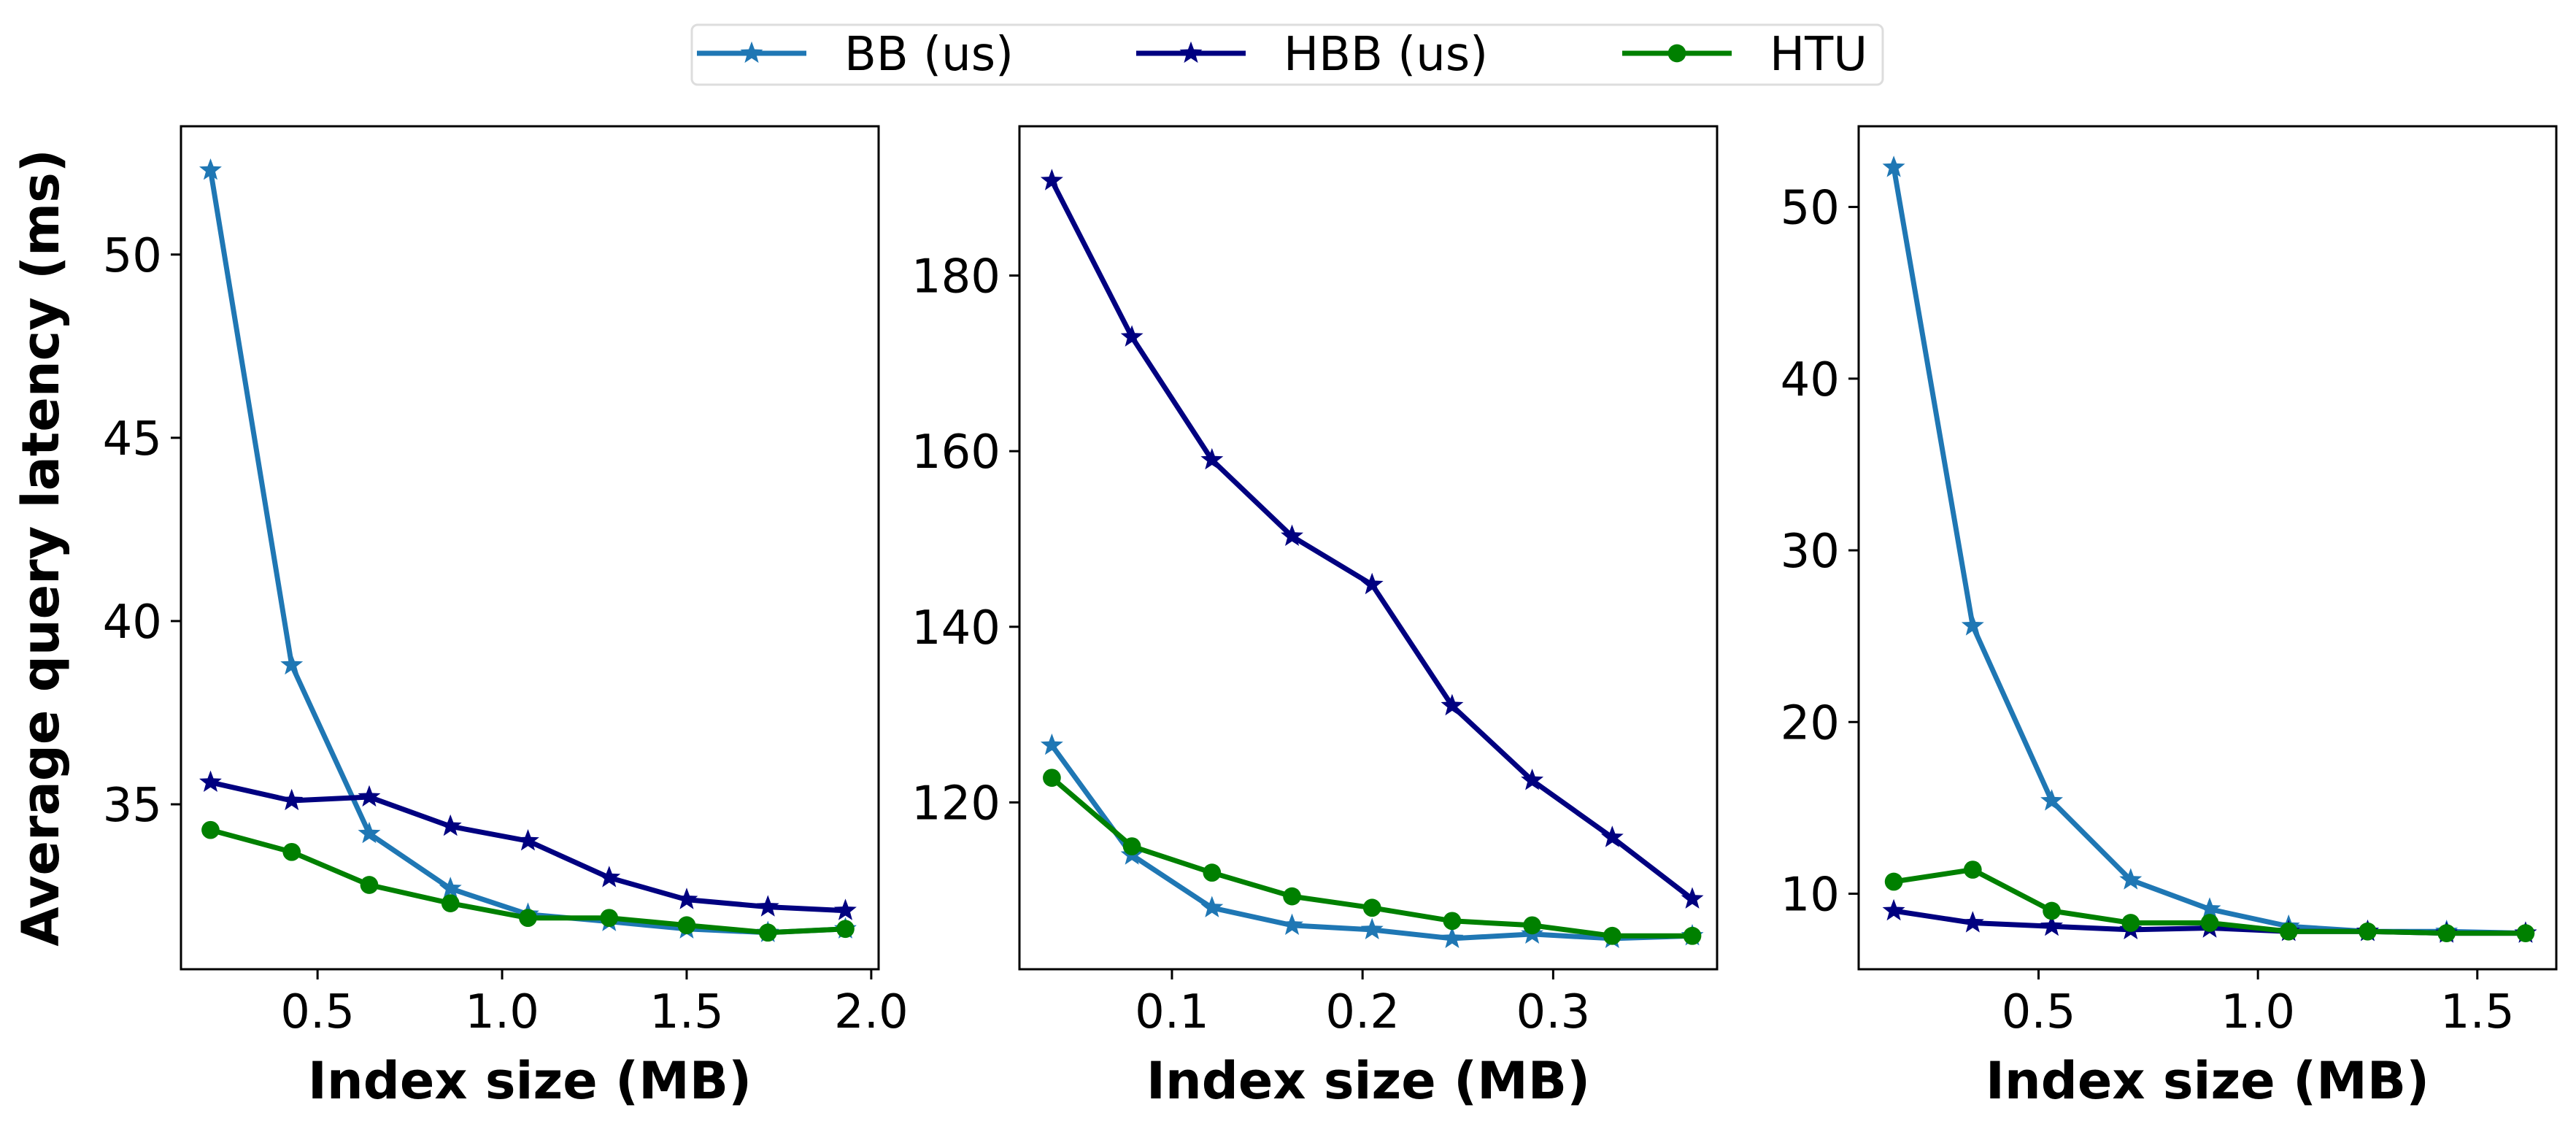  I want to click on y-tick-label: 160, so click(955, 453).